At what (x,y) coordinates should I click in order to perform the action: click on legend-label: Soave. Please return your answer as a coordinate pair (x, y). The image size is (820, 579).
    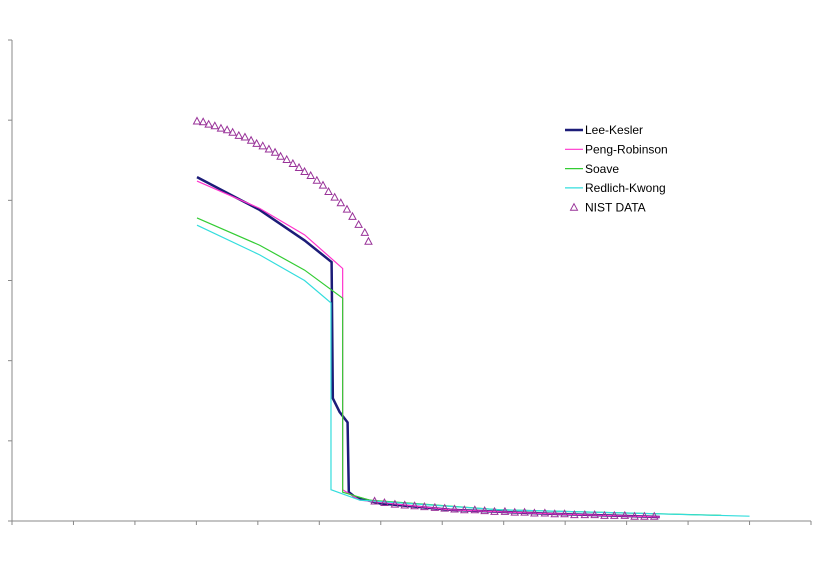
    Looking at the image, I should click on (602, 169).